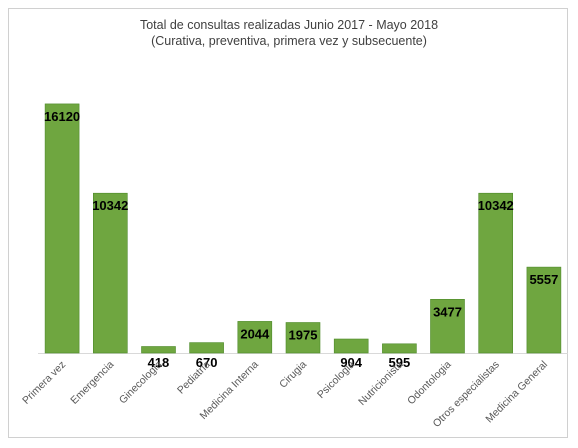 The height and width of the screenshot is (448, 578). Describe the element at coordinates (44, 383) in the screenshot. I see `category-tick-label: Primera vez` at that location.